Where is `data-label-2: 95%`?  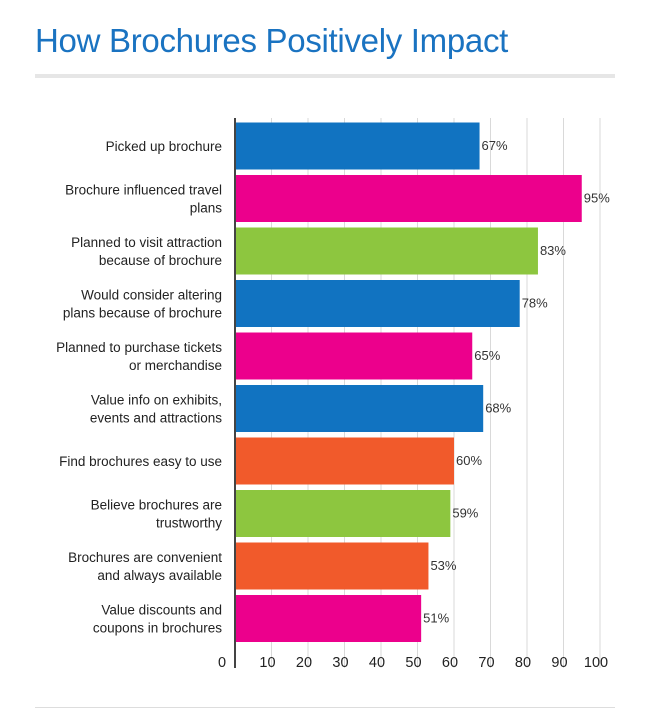 data-label-2: 95% is located at coordinates (597, 198).